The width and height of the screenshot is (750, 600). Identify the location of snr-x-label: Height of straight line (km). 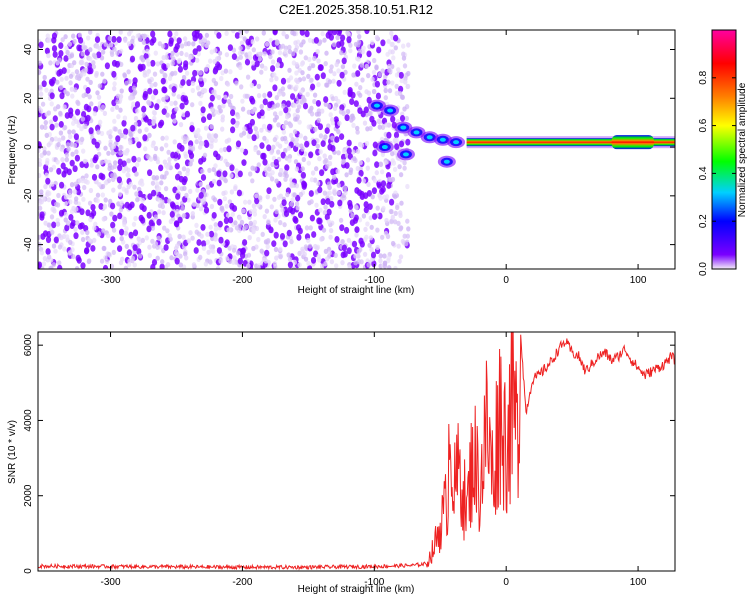
(356, 589).